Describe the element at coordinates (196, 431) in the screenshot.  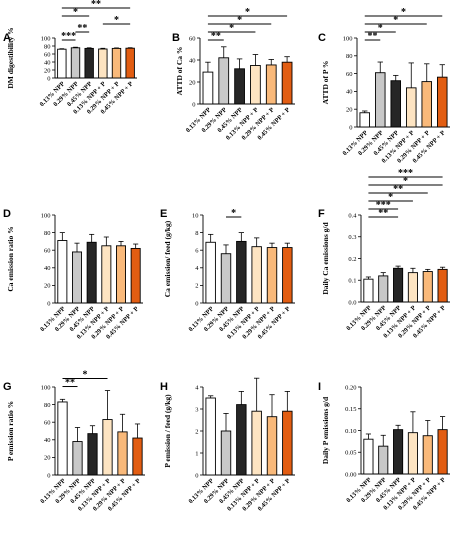
I see `y-tick-label: 2` at that location.